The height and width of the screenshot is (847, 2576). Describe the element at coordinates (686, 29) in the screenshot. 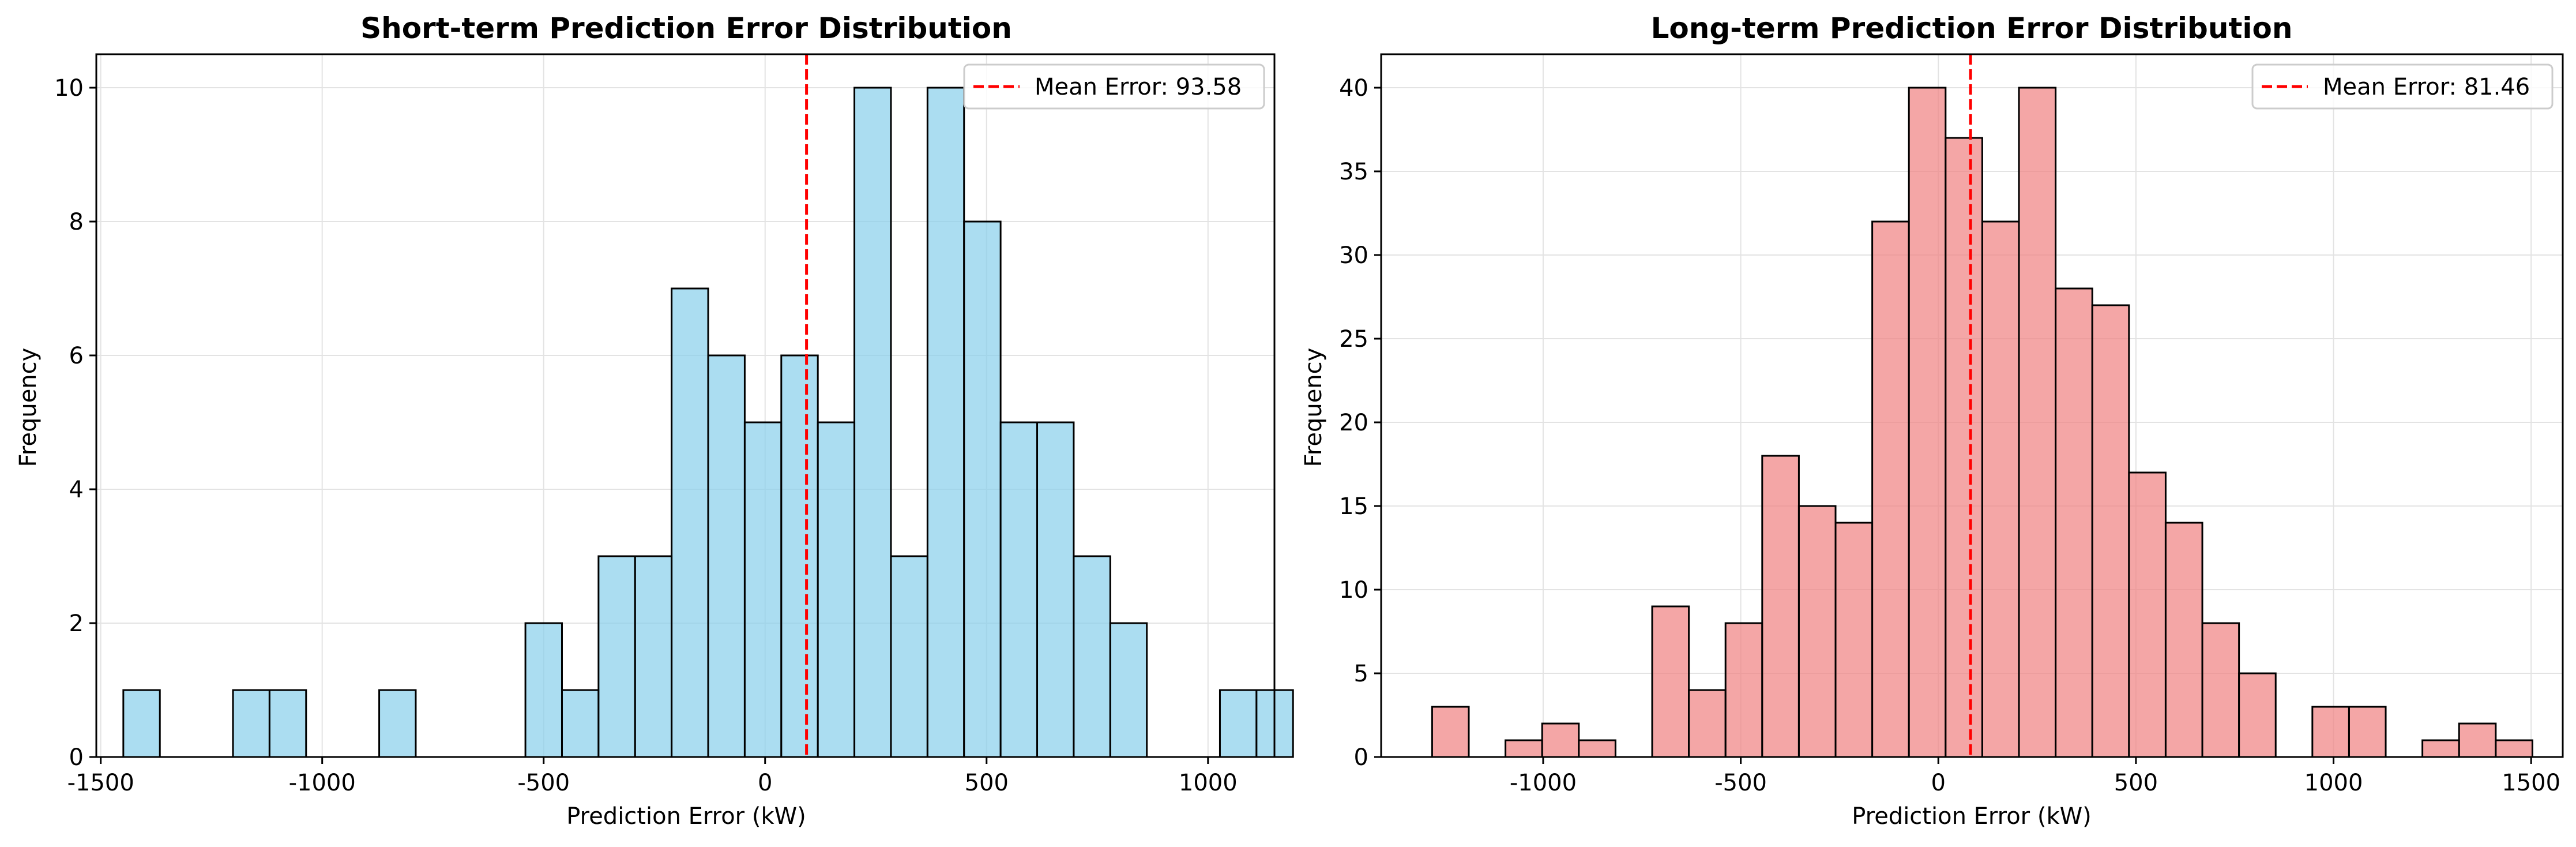

I see `chart-title: Short-term Prediction Error Distribution` at that location.